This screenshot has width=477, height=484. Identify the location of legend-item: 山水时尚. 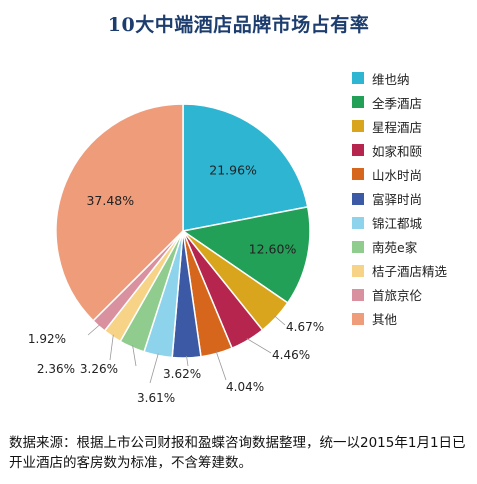
(414, 174).